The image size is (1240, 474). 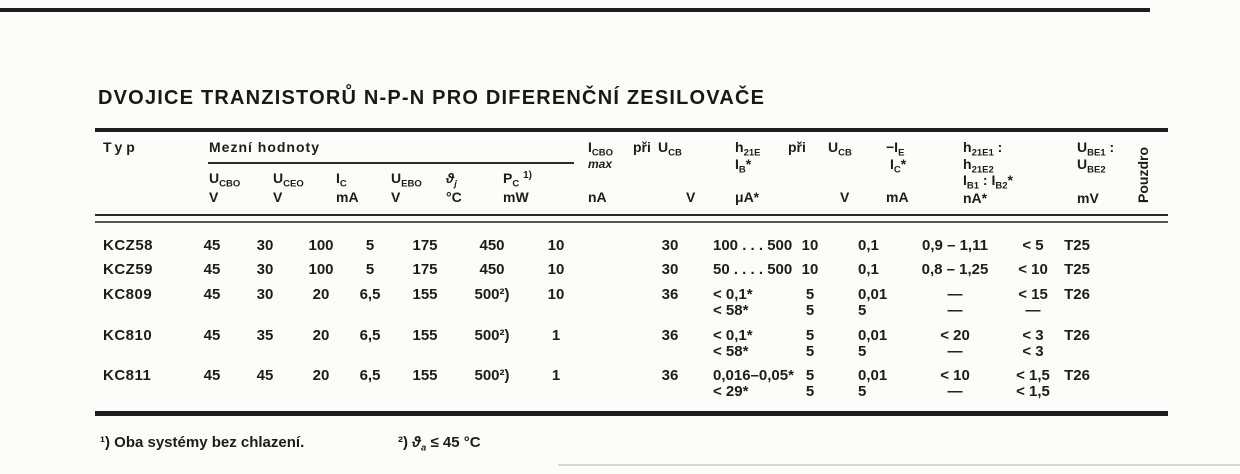 What do you see at coordinates (1033, 375) in the screenshot?
I see `table-cell: < 1,5` at bounding box center [1033, 375].